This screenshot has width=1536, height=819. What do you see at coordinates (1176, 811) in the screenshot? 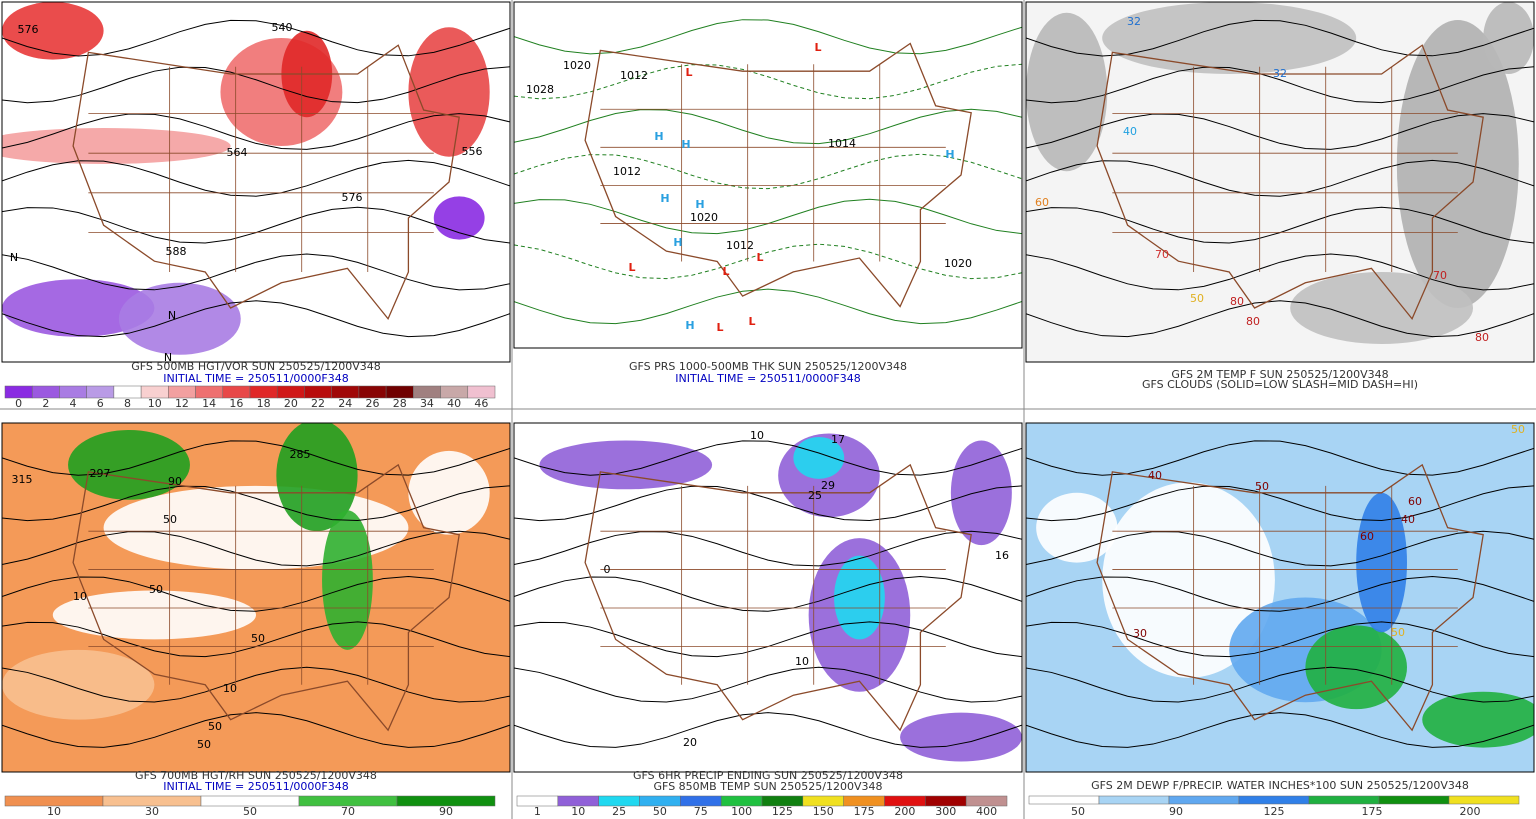
I see `colorbar-label: 90` at bounding box center [1176, 811].